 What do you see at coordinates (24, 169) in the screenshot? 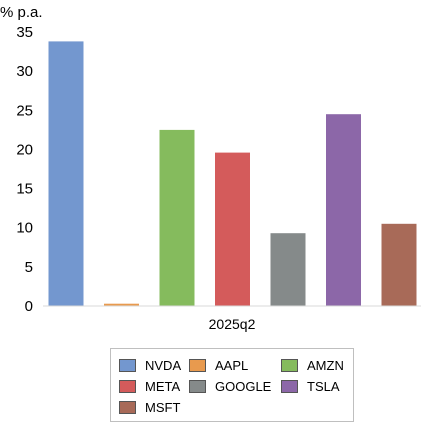
I see `y-axis-ticks: 0 5 10 15 20 25 30 35` at bounding box center [24, 169].